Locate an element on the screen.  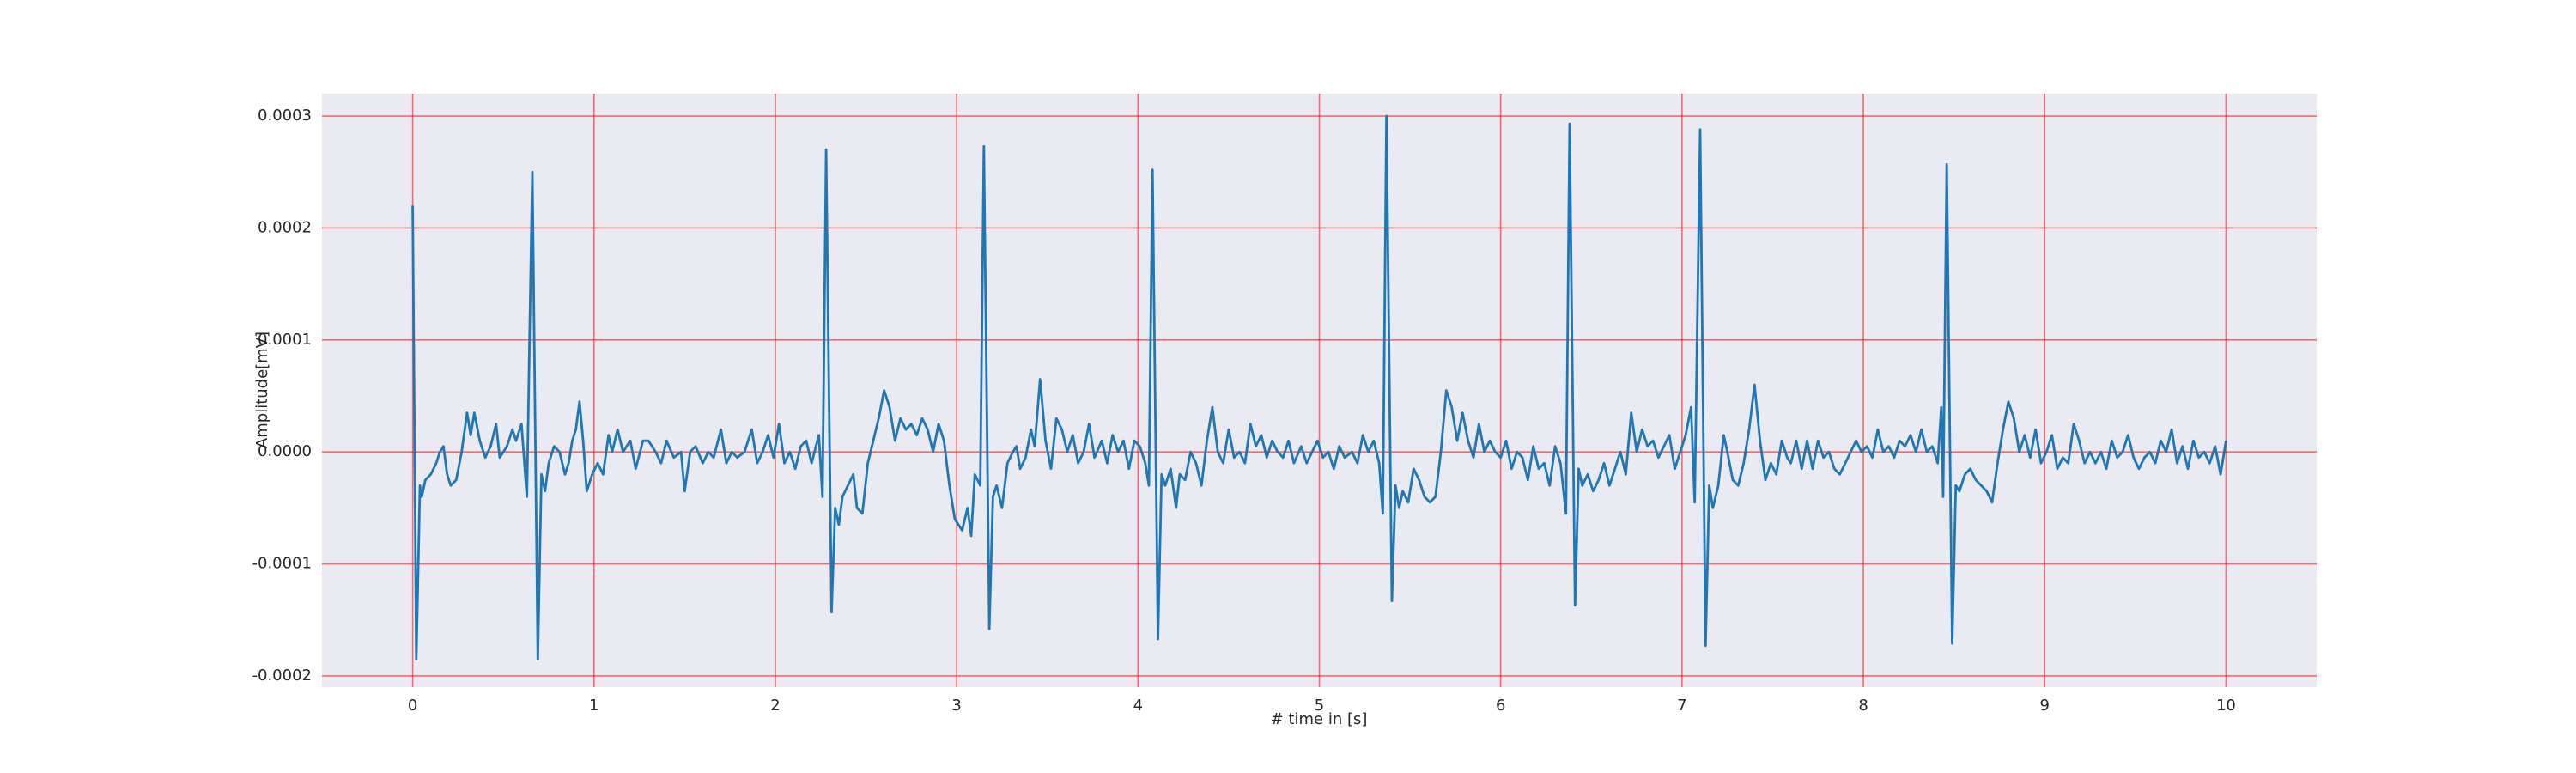
x-tick-label: 4 is located at coordinates (1138, 706).